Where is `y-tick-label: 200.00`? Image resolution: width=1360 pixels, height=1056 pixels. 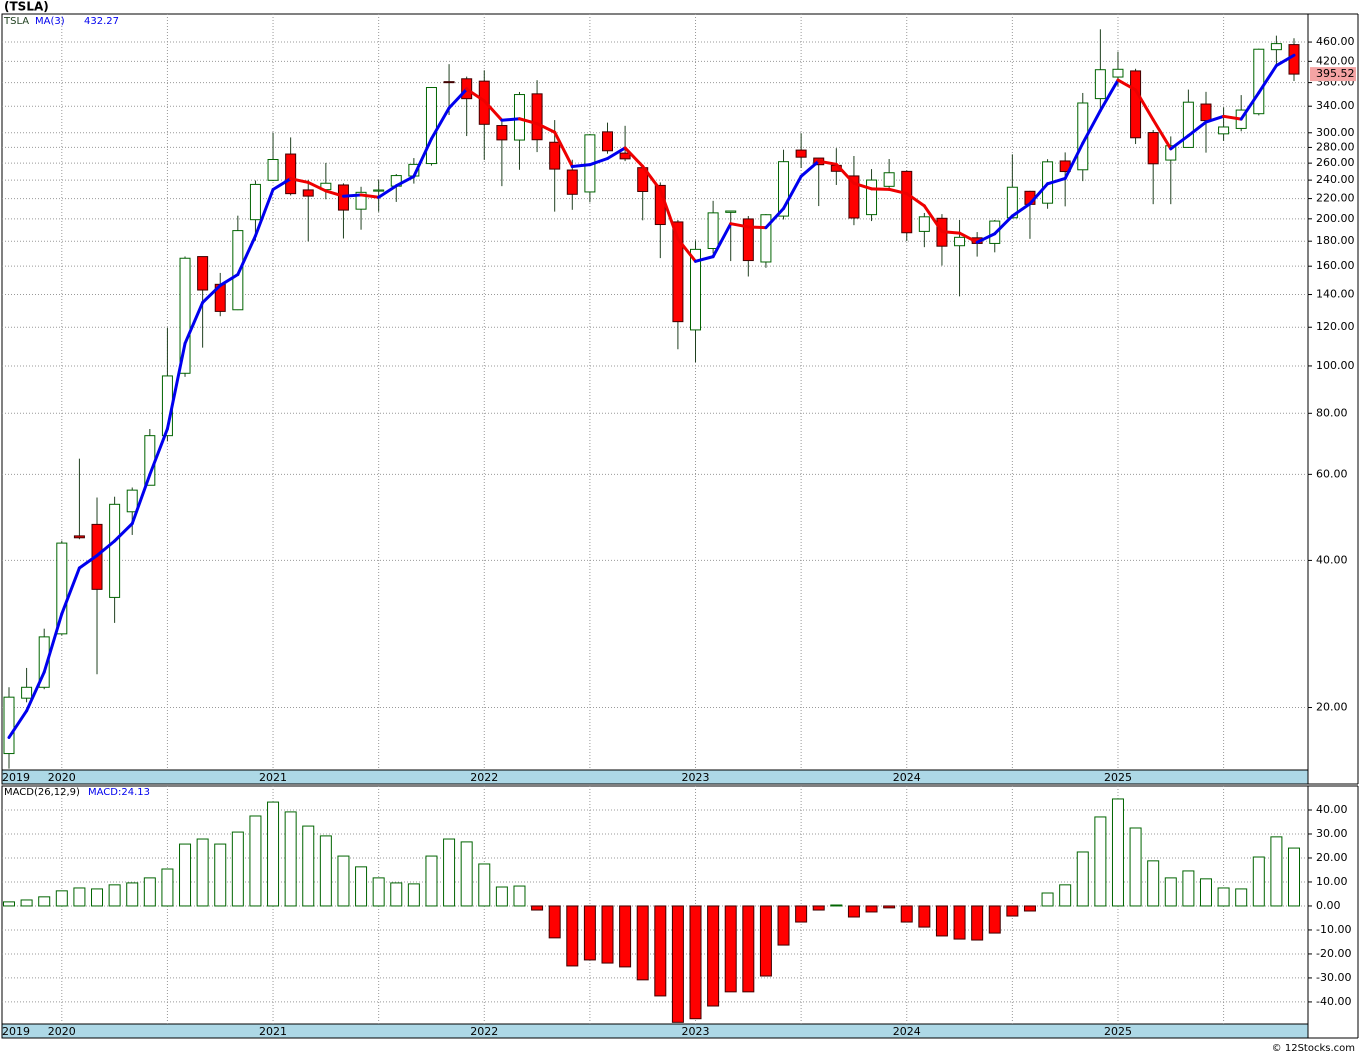 y-tick-label: 200.00 is located at coordinates (1335, 218).